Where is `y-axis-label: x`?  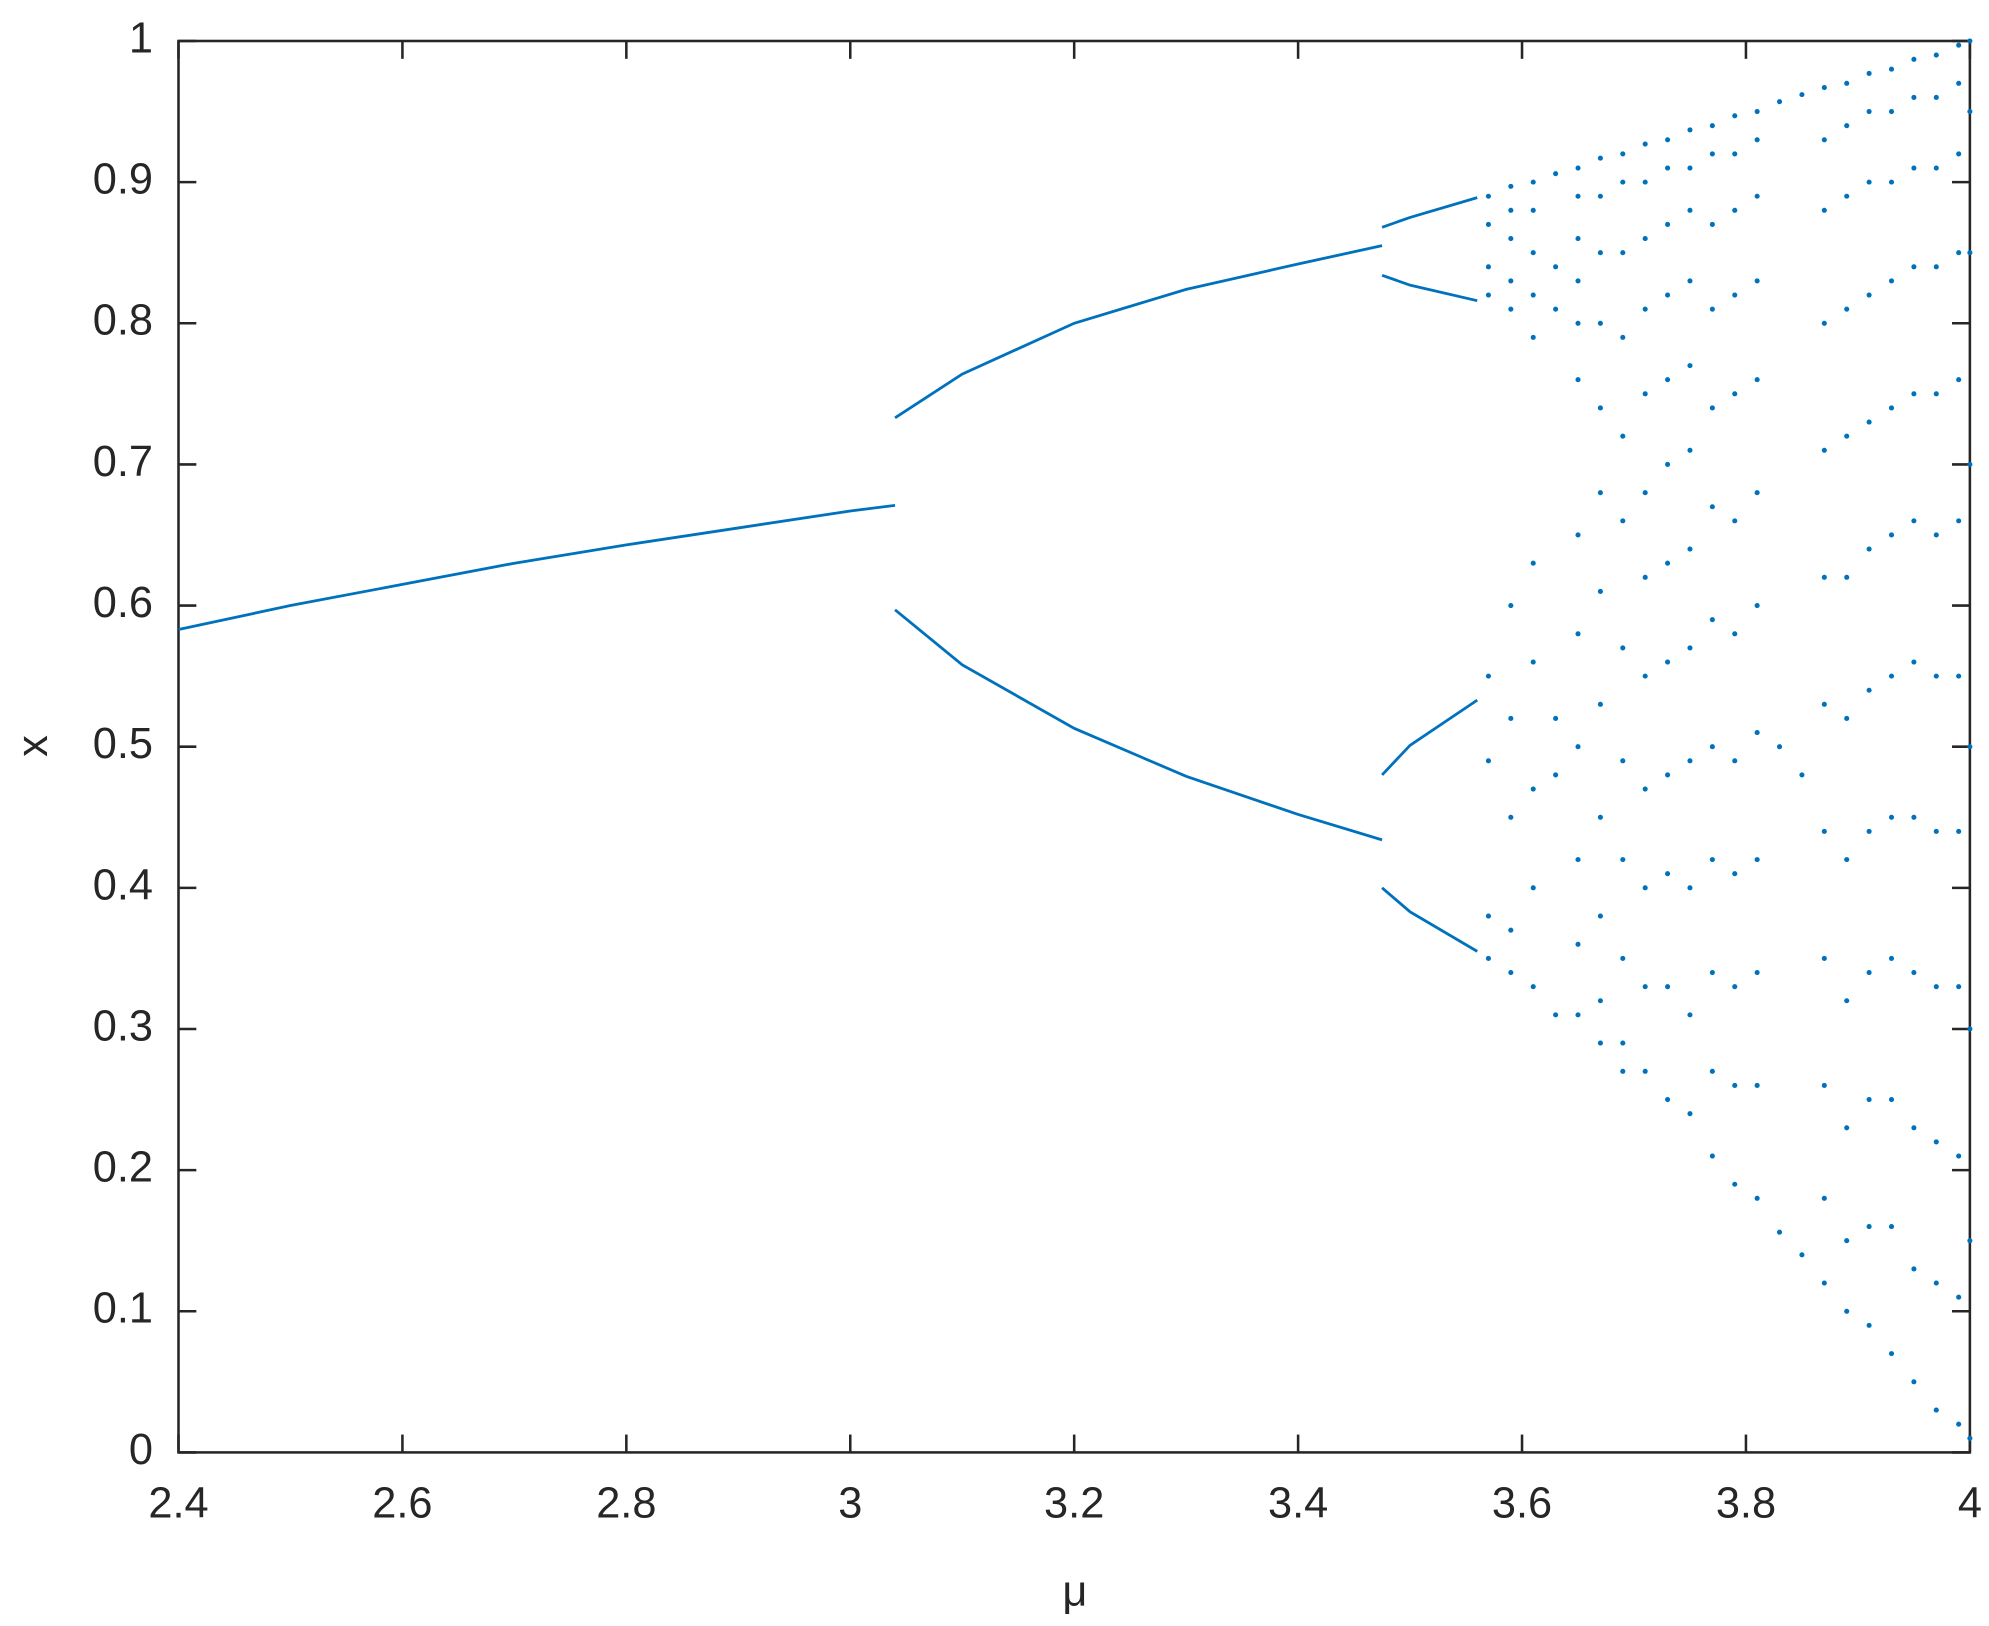
y-axis-label: x is located at coordinates (33, 746).